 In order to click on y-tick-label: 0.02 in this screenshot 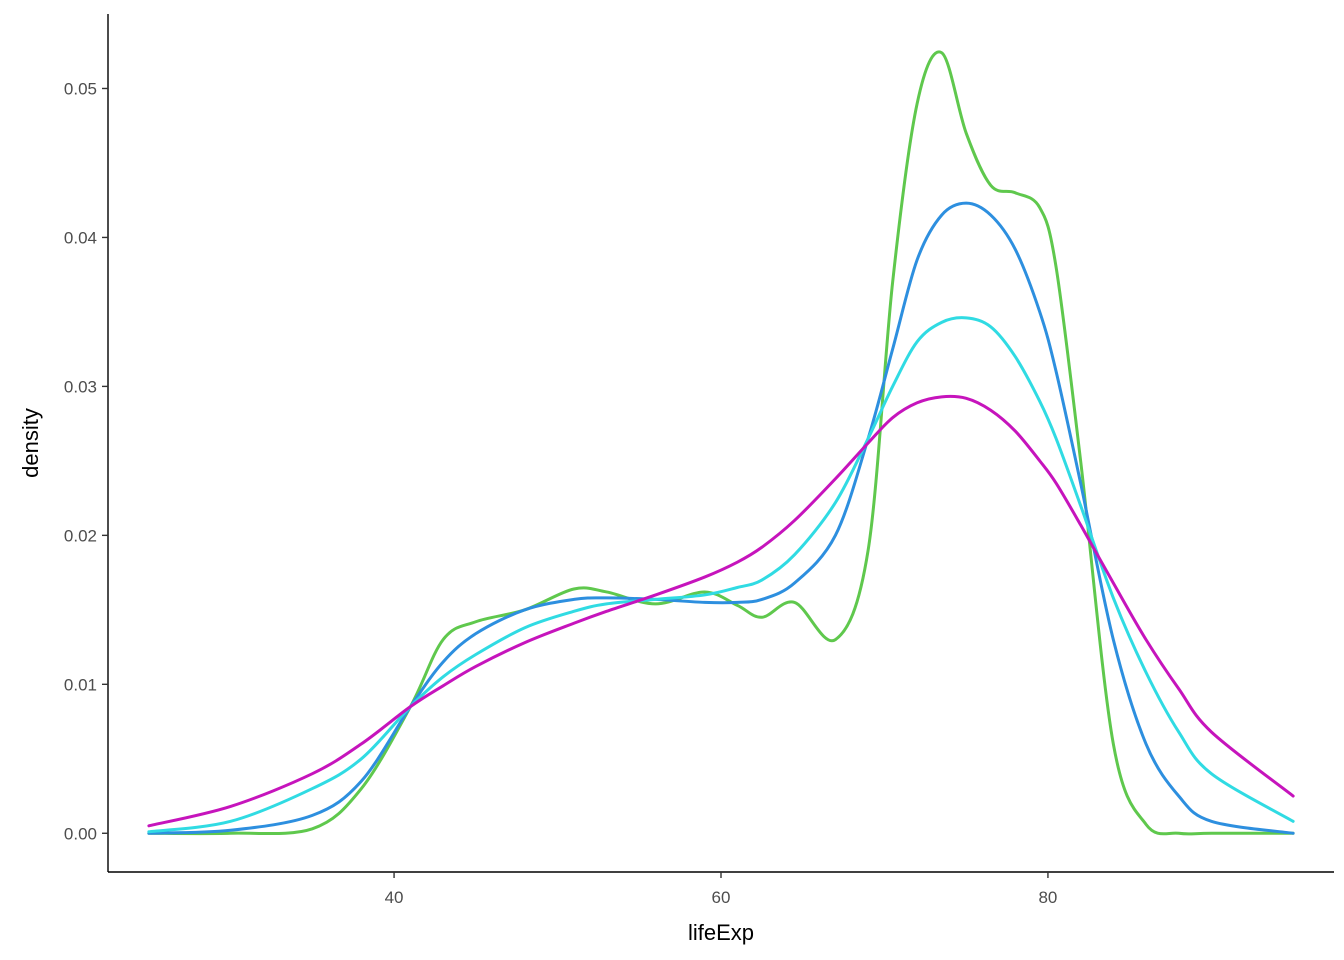, I will do `click(80, 535)`.